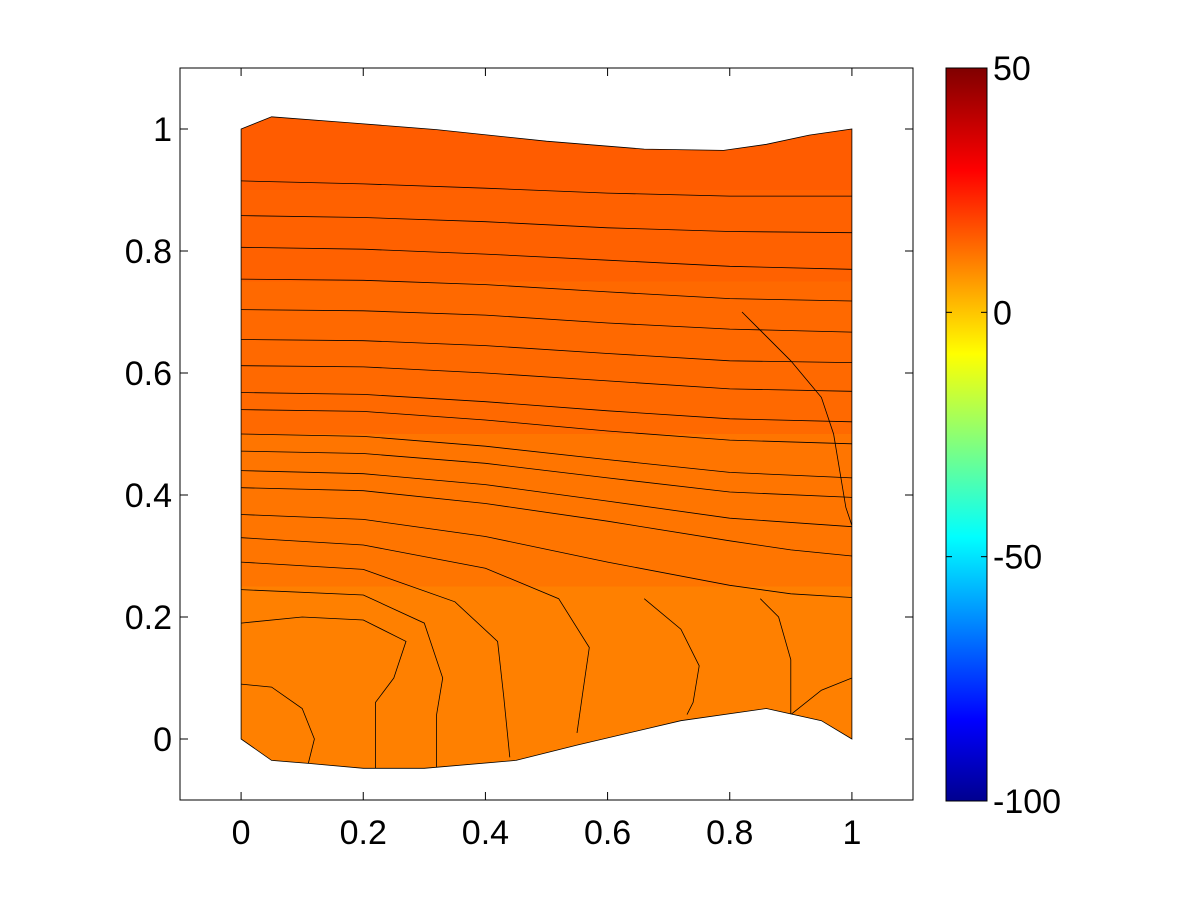  I want to click on x-tick-label: 0.6, so click(607, 833).